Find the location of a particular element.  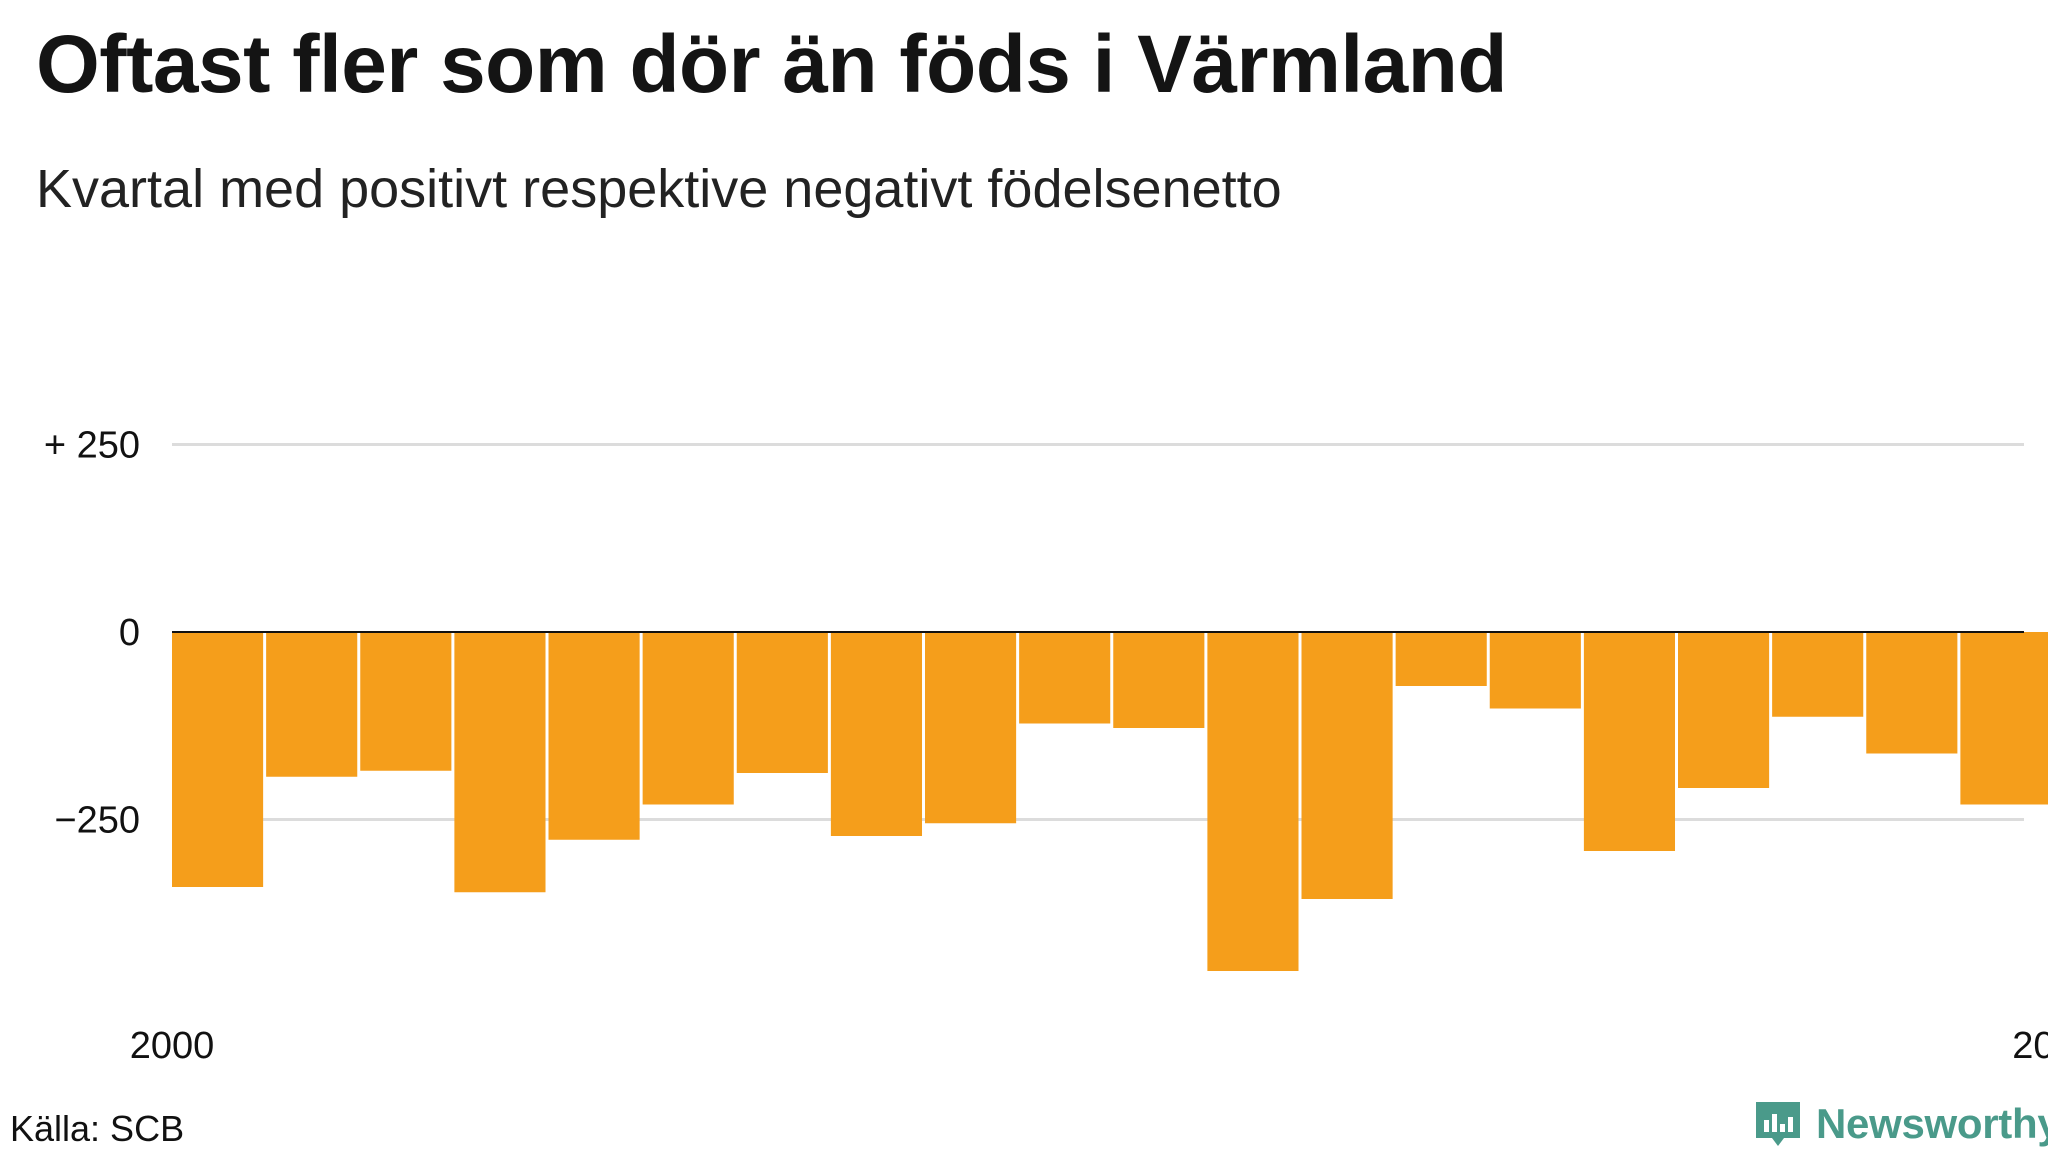

y-tick-label: −250 is located at coordinates (97, 821).